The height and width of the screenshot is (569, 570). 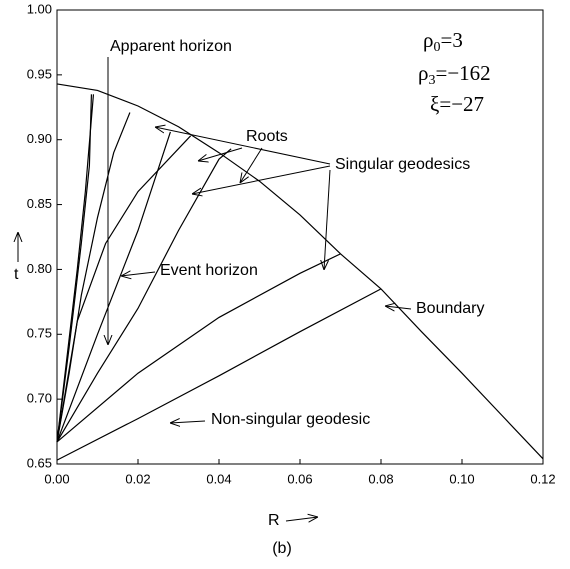 What do you see at coordinates (39, 398) in the screenshot?
I see `y-tick-label: 0.70` at bounding box center [39, 398].